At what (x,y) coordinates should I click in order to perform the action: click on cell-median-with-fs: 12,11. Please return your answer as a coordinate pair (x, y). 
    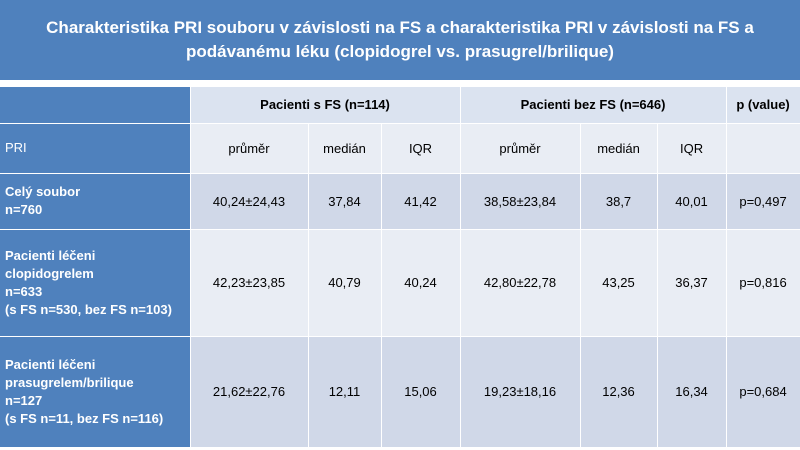
    Looking at the image, I should click on (345, 392).